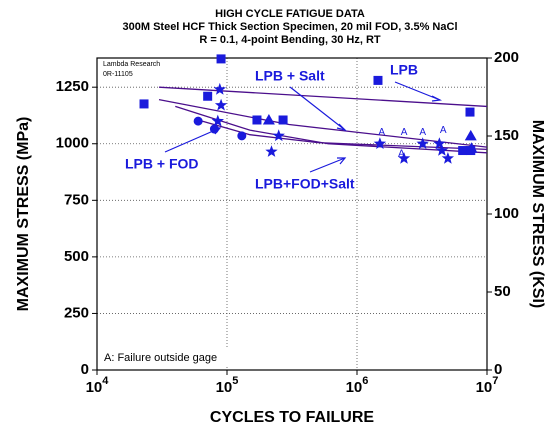 The image size is (551, 434). What do you see at coordinates (506, 213) in the screenshot?
I see `y2-tick-label: 100` at bounding box center [506, 213].